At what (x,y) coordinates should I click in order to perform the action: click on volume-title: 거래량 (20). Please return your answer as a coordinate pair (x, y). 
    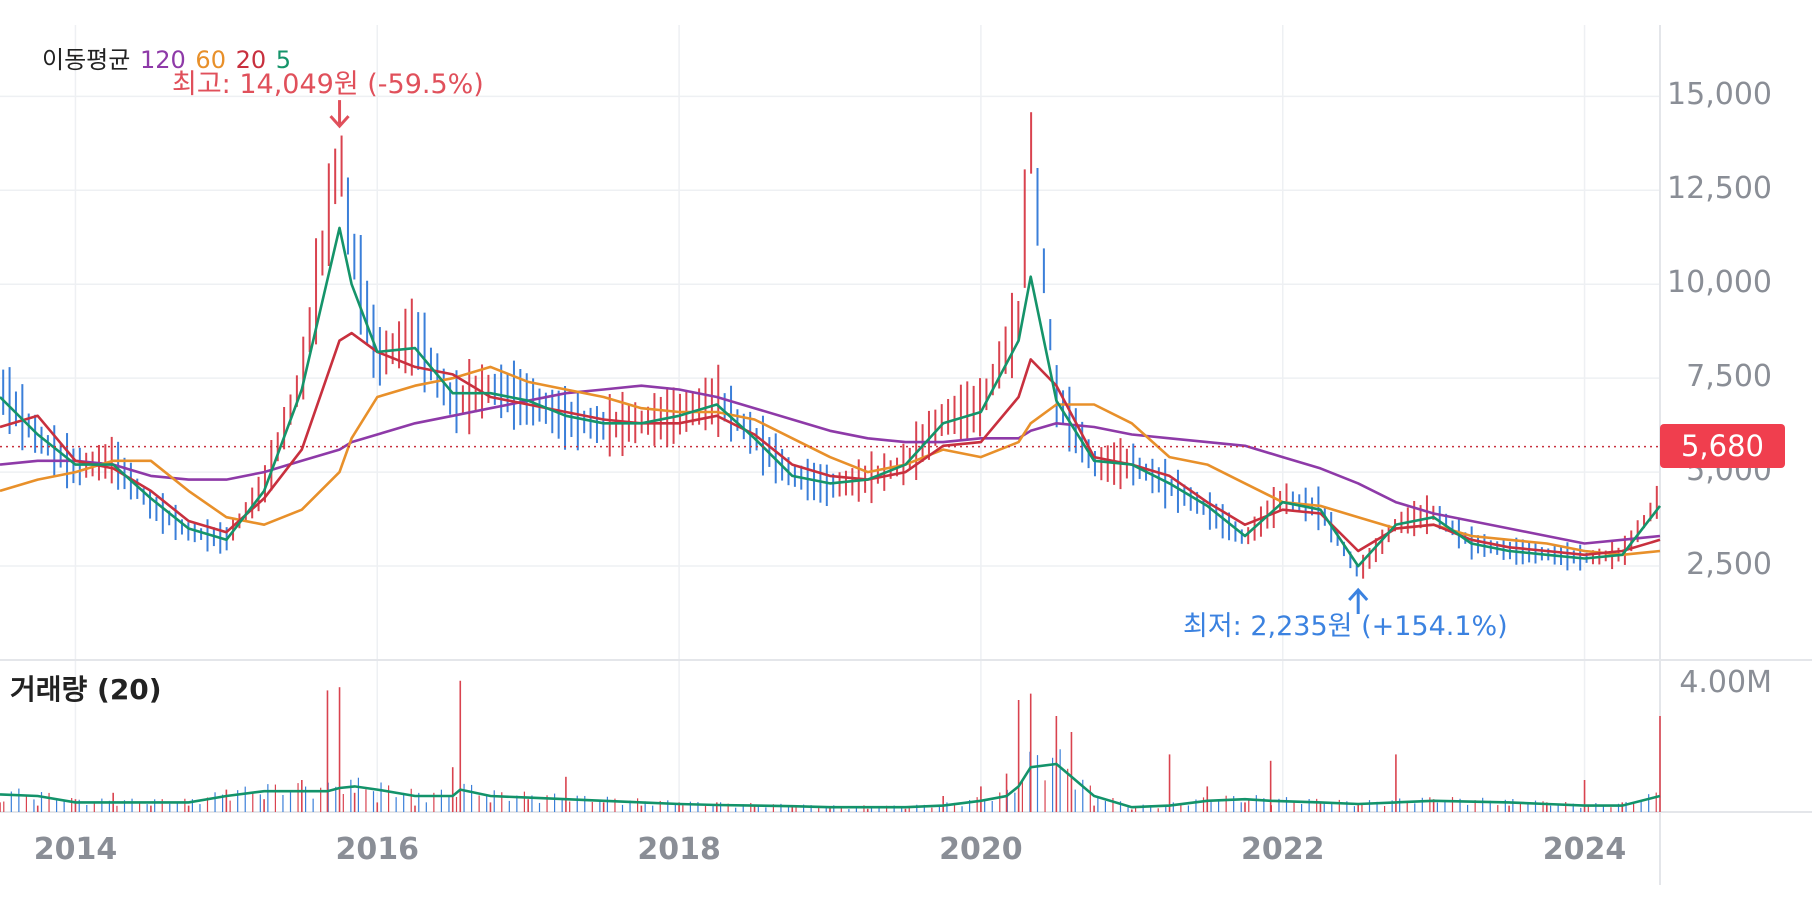
    Looking at the image, I should click on (86, 689).